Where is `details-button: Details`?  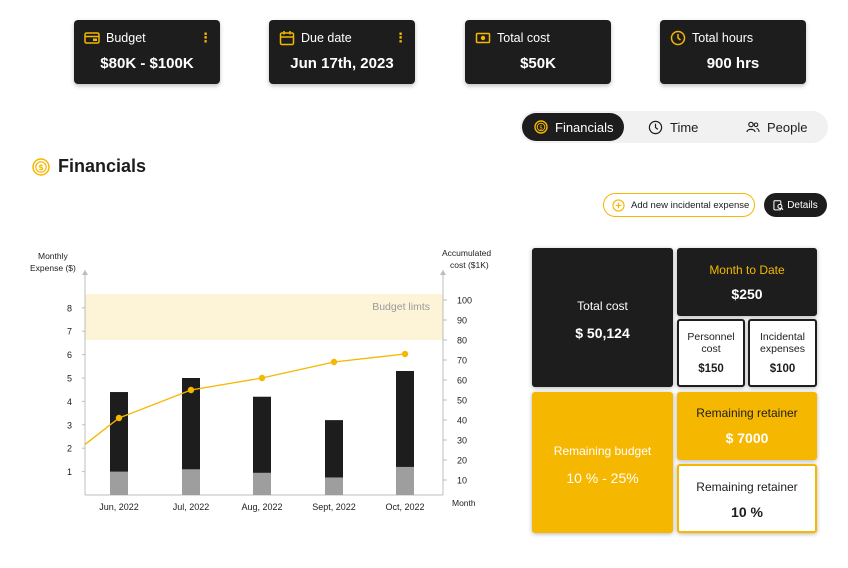 details-button: Details is located at coordinates (795, 205).